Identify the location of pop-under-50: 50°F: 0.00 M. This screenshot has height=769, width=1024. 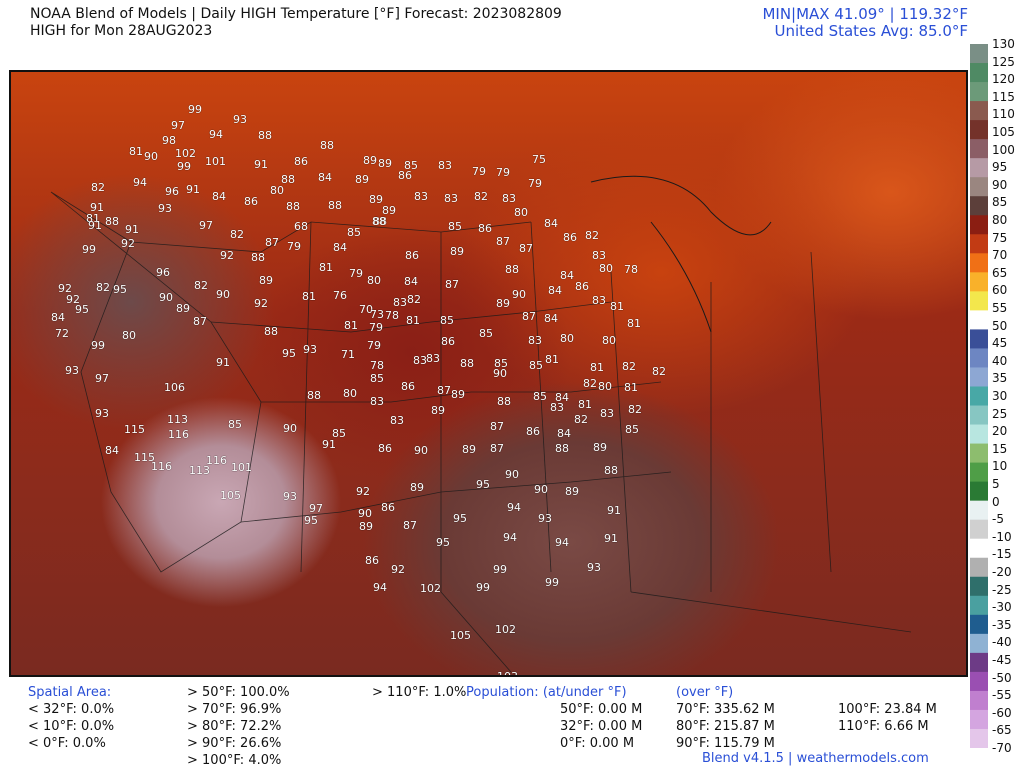
(601, 709).